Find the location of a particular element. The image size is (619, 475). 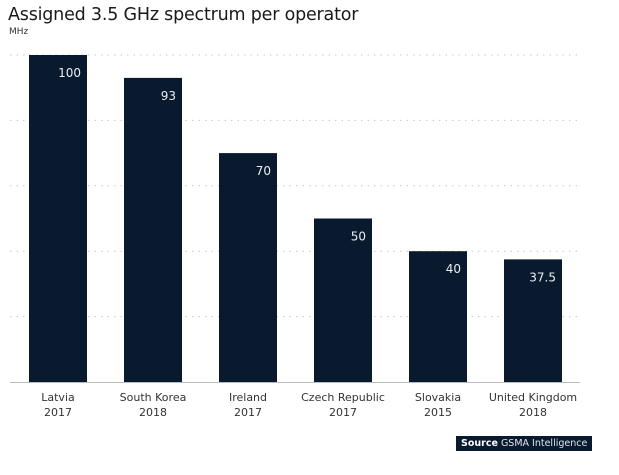

data-label: 40 is located at coordinates (453, 269).